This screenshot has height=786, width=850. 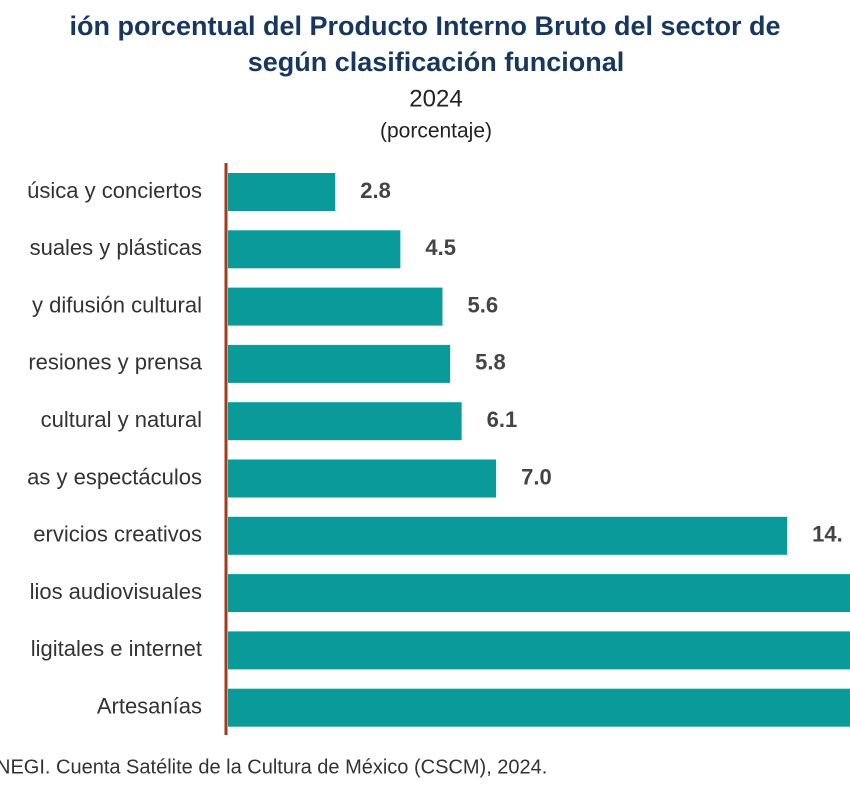 What do you see at coordinates (114, 476) in the screenshot?
I see `y-tick-label: as y espectáculos` at bounding box center [114, 476].